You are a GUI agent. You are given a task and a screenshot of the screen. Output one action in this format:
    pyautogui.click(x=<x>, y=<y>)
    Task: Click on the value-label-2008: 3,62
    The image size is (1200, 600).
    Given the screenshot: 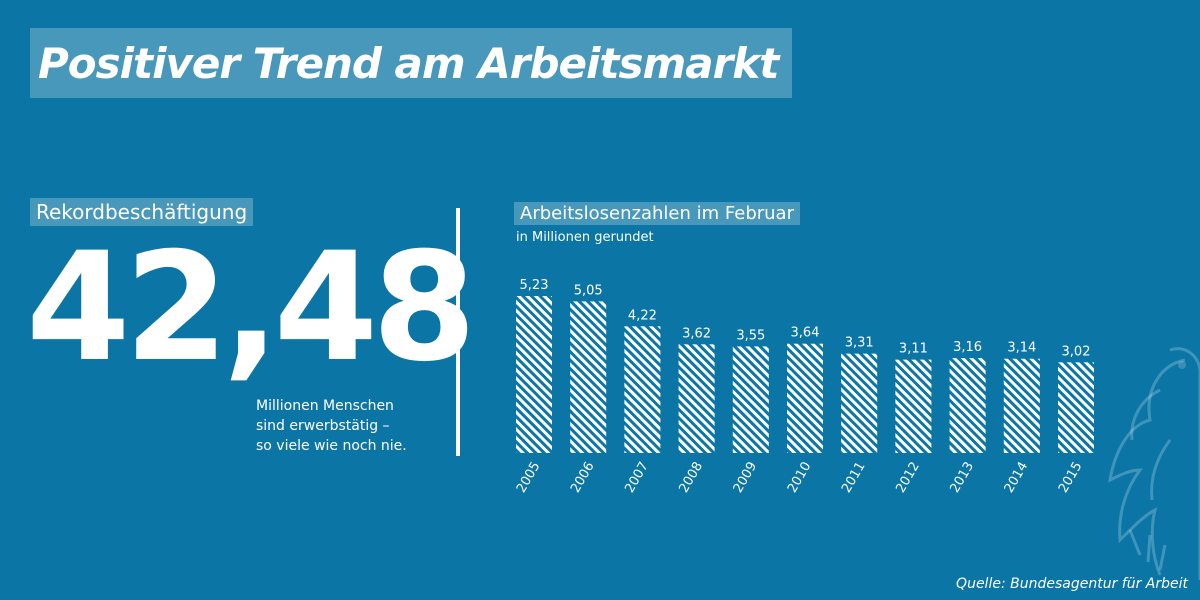 What is the action you would take?
    pyautogui.click(x=696, y=333)
    